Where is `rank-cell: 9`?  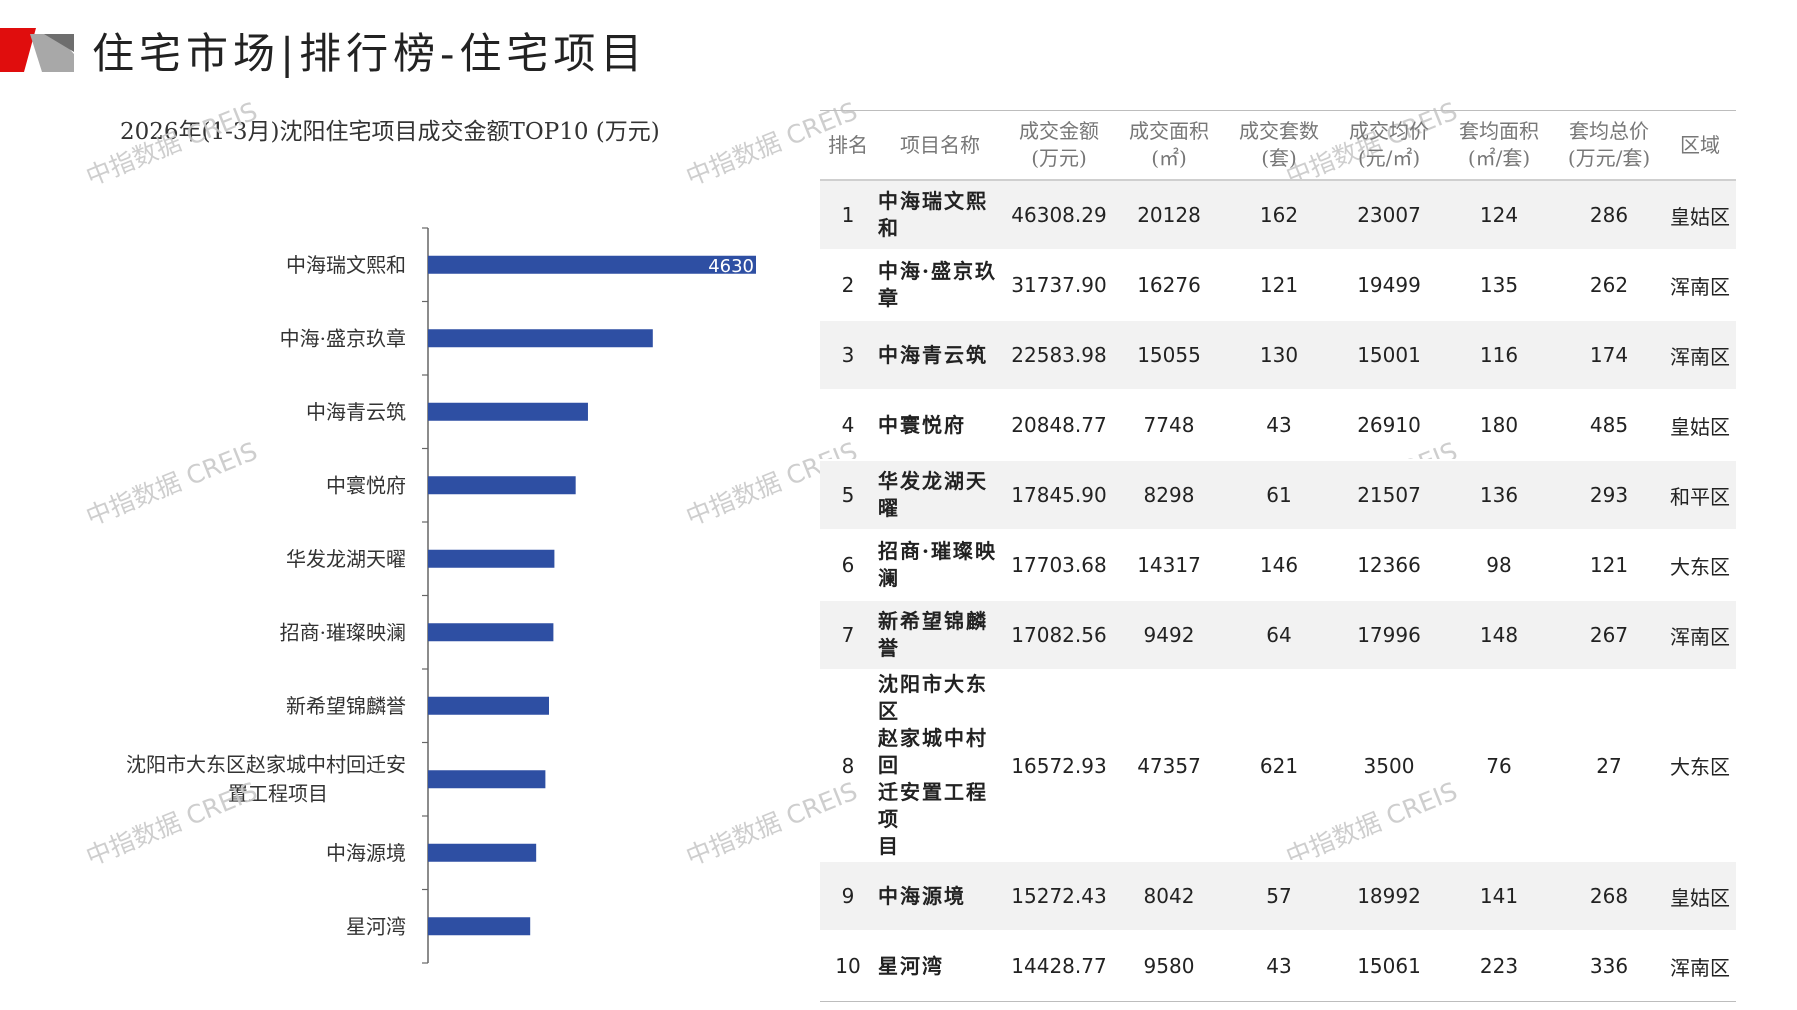 rank-cell: 9 is located at coordinates (848, 896).